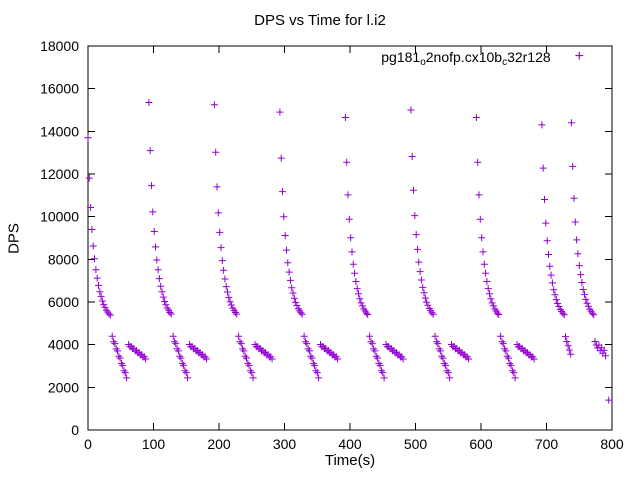 The width and height of the screenshot is (640, 480). What do you see at coordinates (350, 444) in the screenshot?
I see `x-tick-label: 400` at bounding box center [350, 444].